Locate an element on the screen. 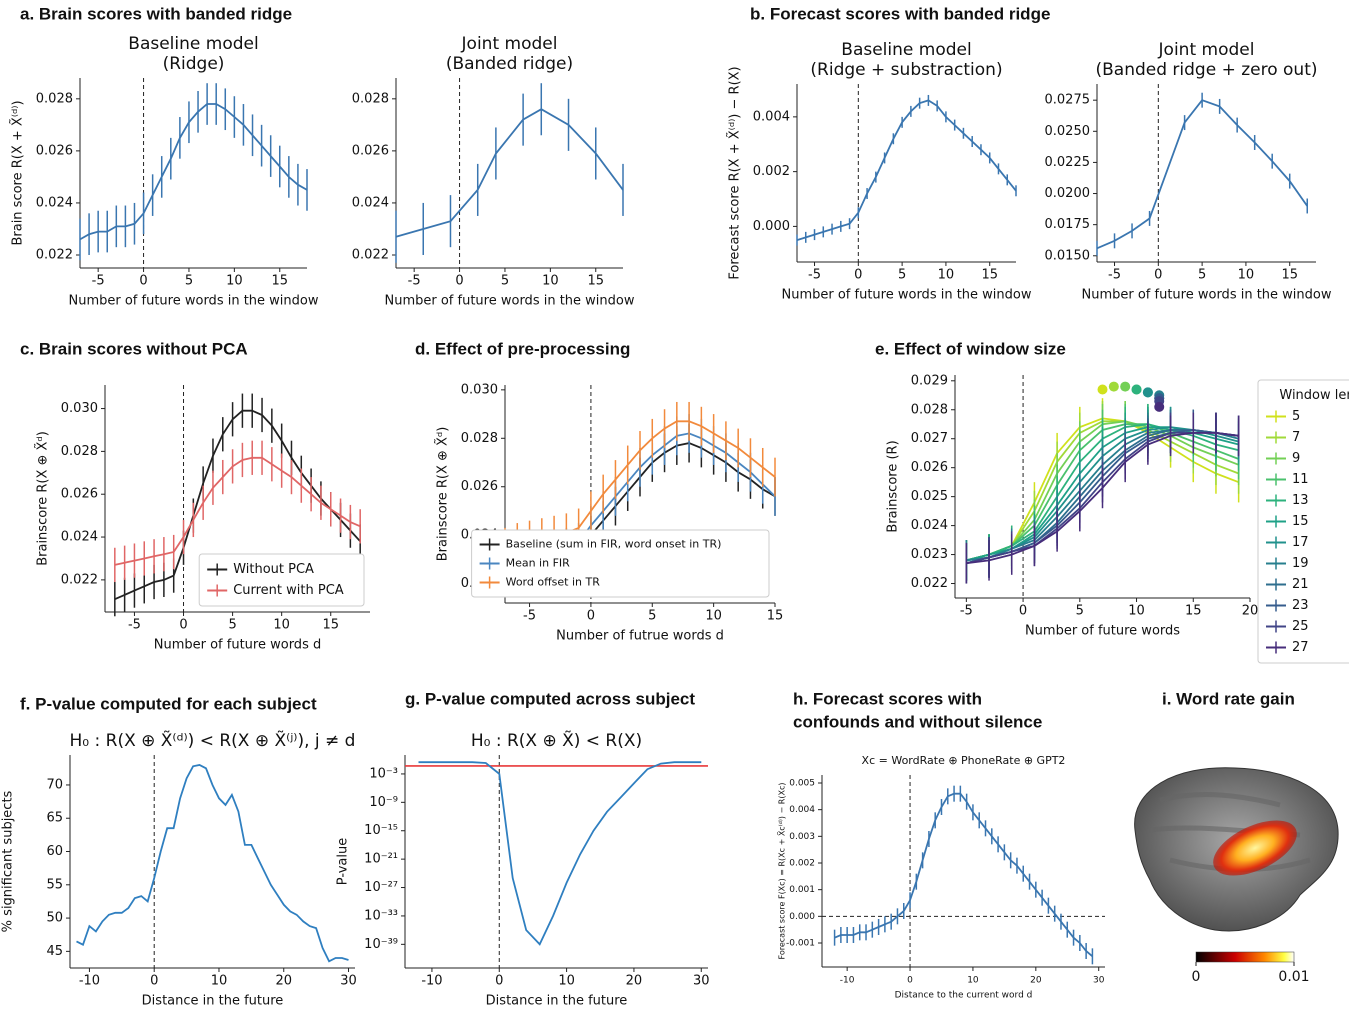  panel-heading: c. Brain scores without PCA is located at coordinates (134, 348).